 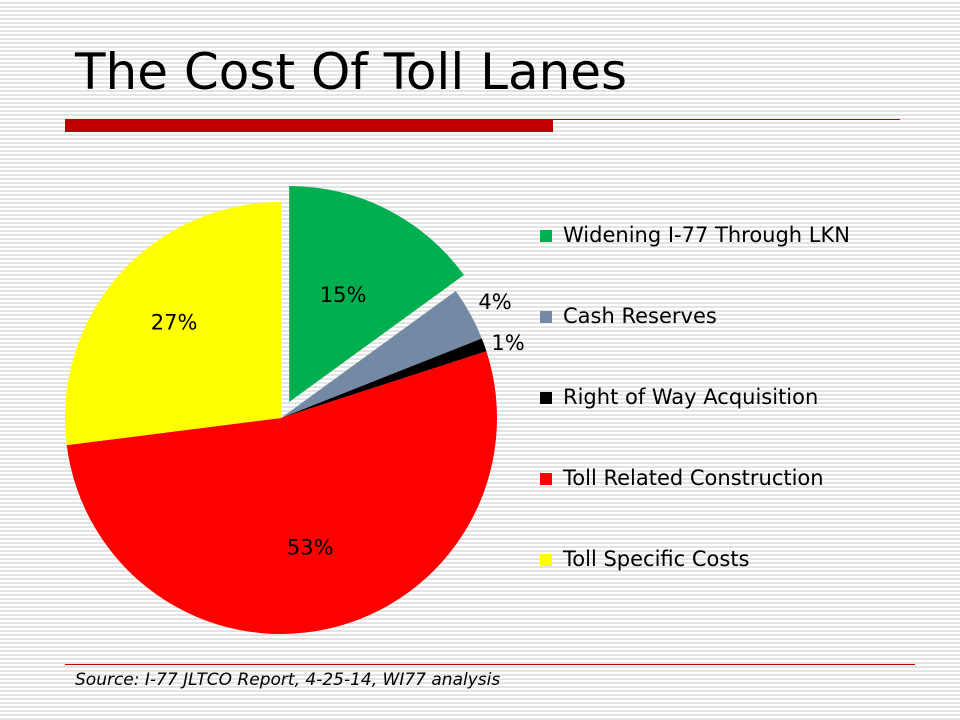 I want to click on legend-label: Right of Way Acquisition, so click(x=690, y=397).